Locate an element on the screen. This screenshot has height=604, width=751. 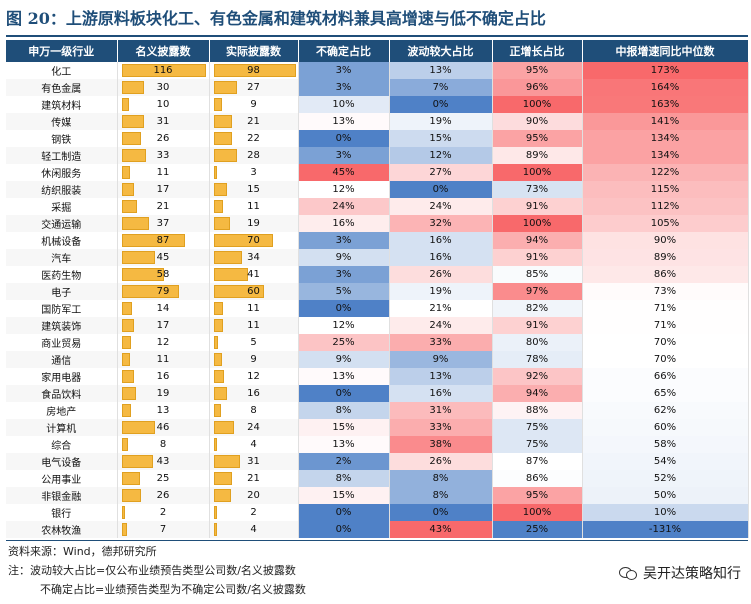
uncertain-value: 8% is located at coordinates (343, 410).